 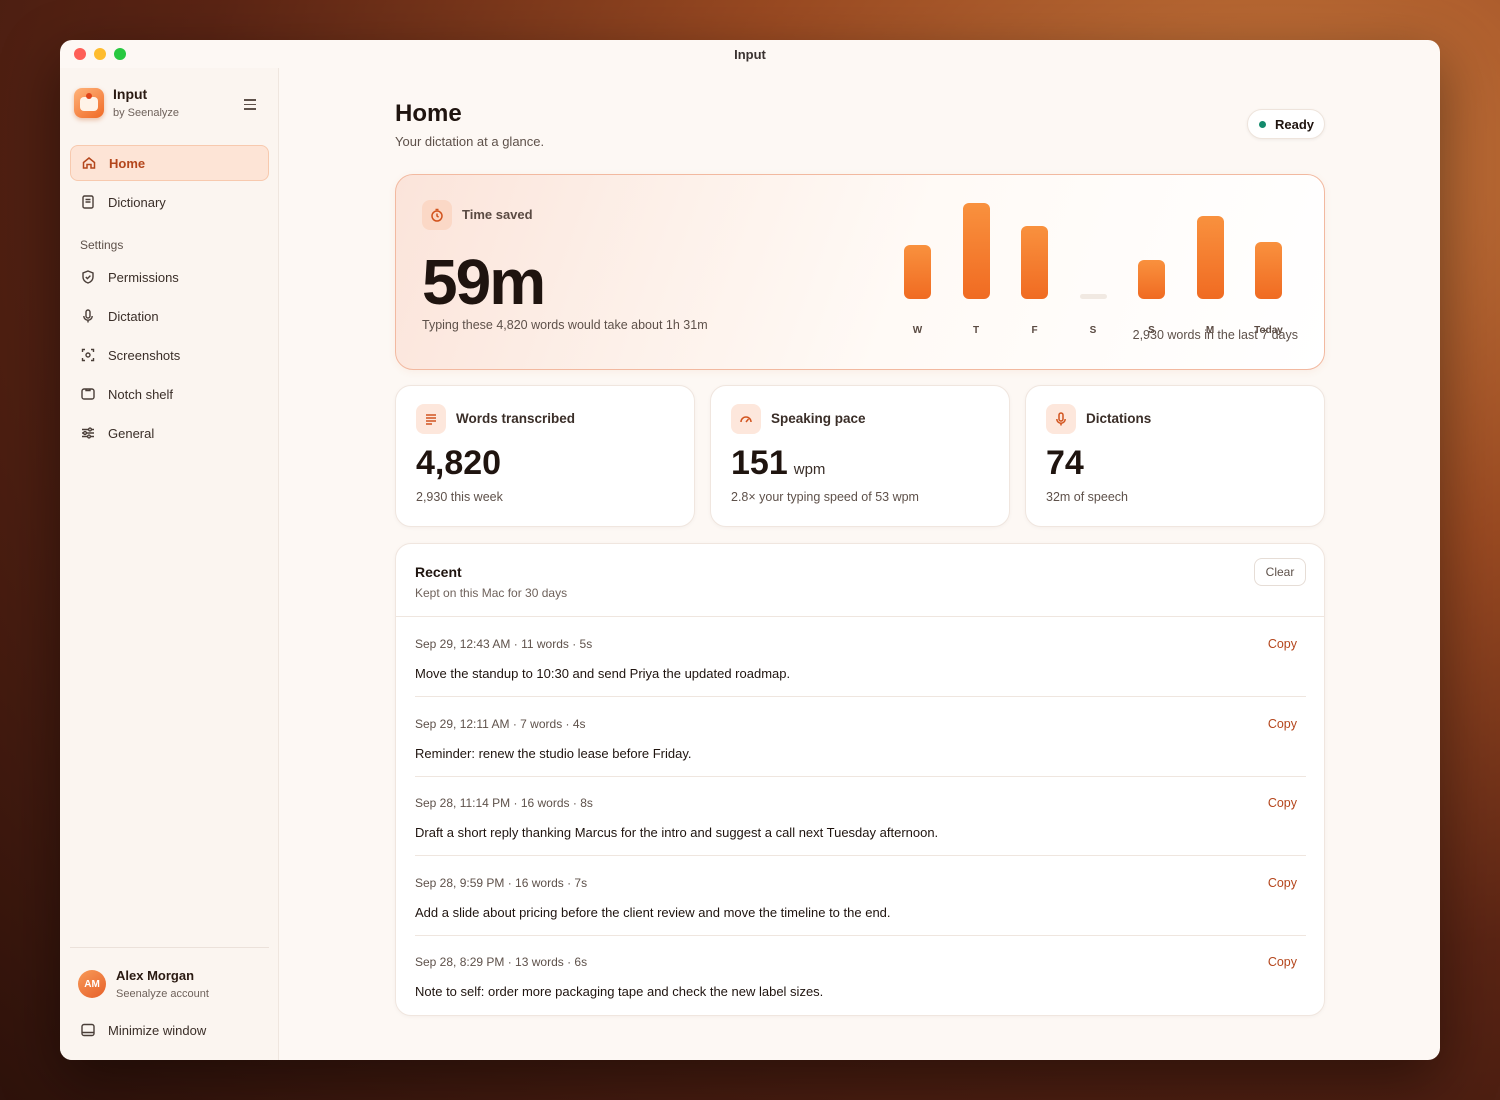 I want to click on recent-subtitle: Kept on this Mac for 30 days, so click(x=491, y=593).